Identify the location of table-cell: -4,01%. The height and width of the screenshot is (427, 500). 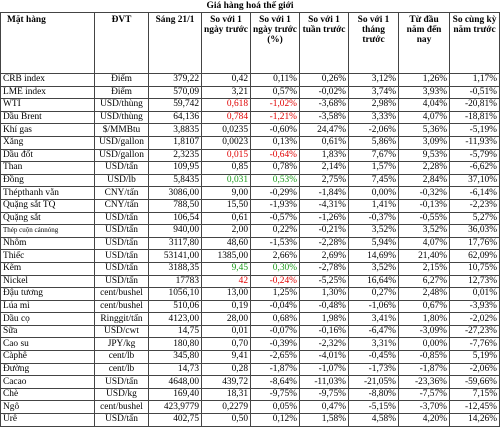
(324, 357).